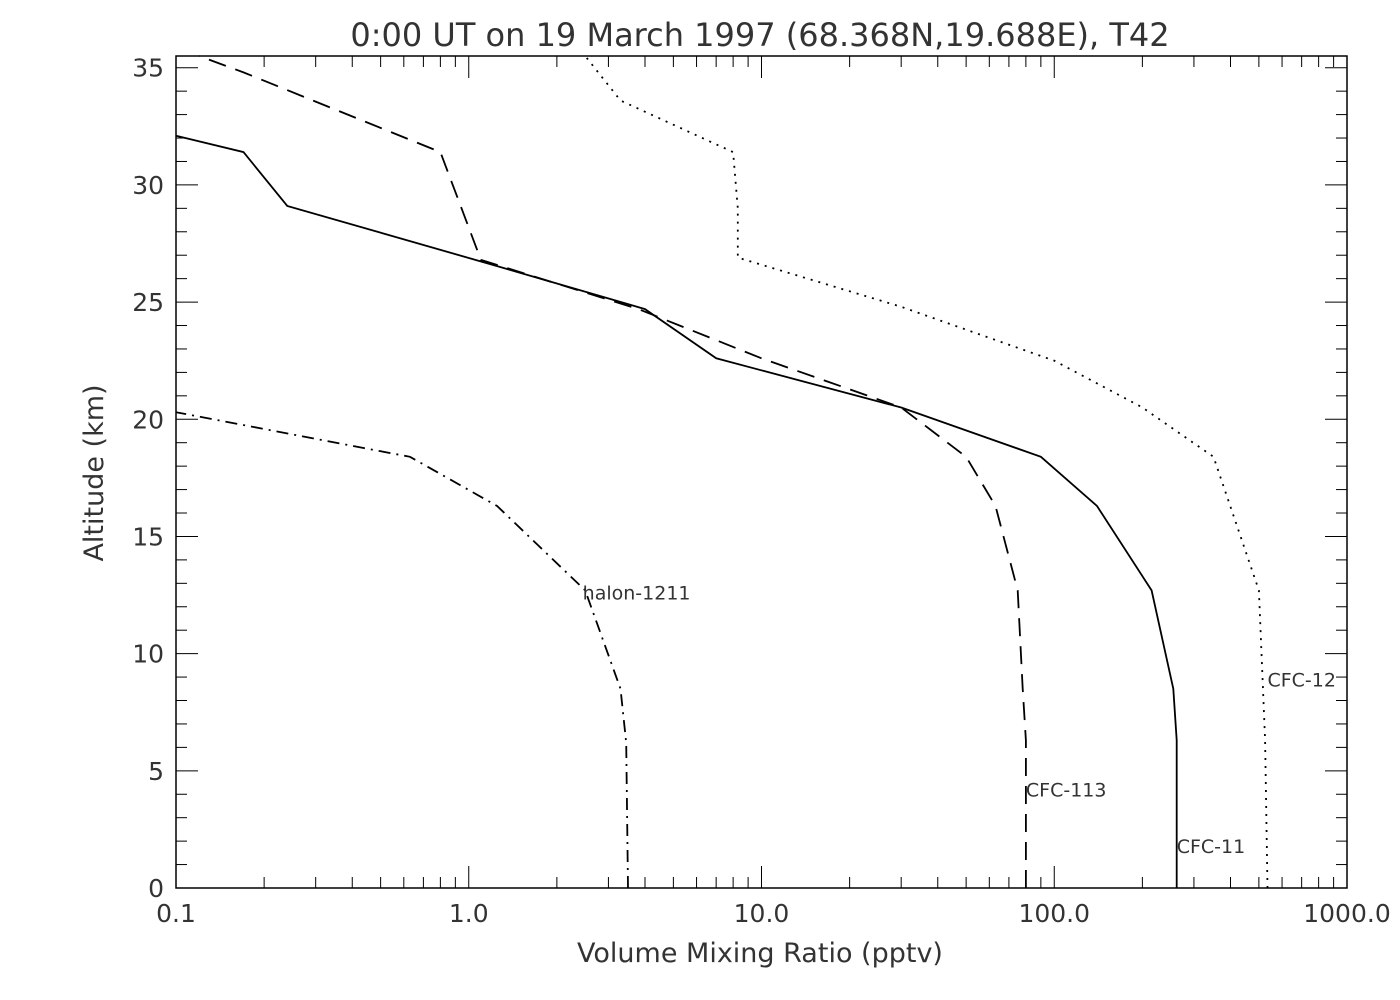 The width and height of the screenshot is (1400, 1000). I want to click on y-tick-label: 10, so click(148, 654).